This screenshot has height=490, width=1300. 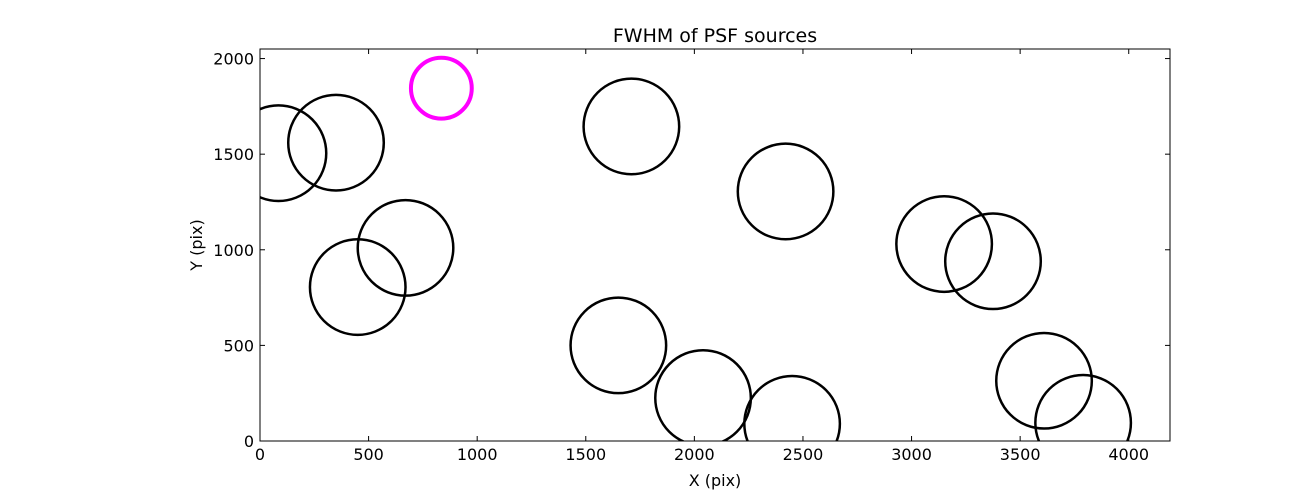 What do you see at coordinates (694, 454) in the screenshot?
I see `x-tick-label: 2000` at bounding box center [694, 454].